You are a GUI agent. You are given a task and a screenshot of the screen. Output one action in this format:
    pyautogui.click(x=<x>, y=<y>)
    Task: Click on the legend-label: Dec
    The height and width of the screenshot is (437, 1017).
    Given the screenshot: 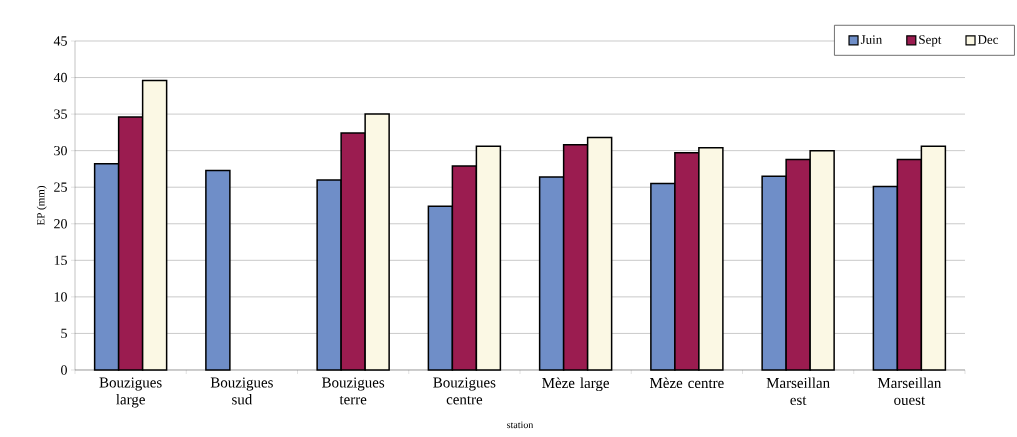 What is the action you would take?
    pyautogui.click(x=988, y=39)
    